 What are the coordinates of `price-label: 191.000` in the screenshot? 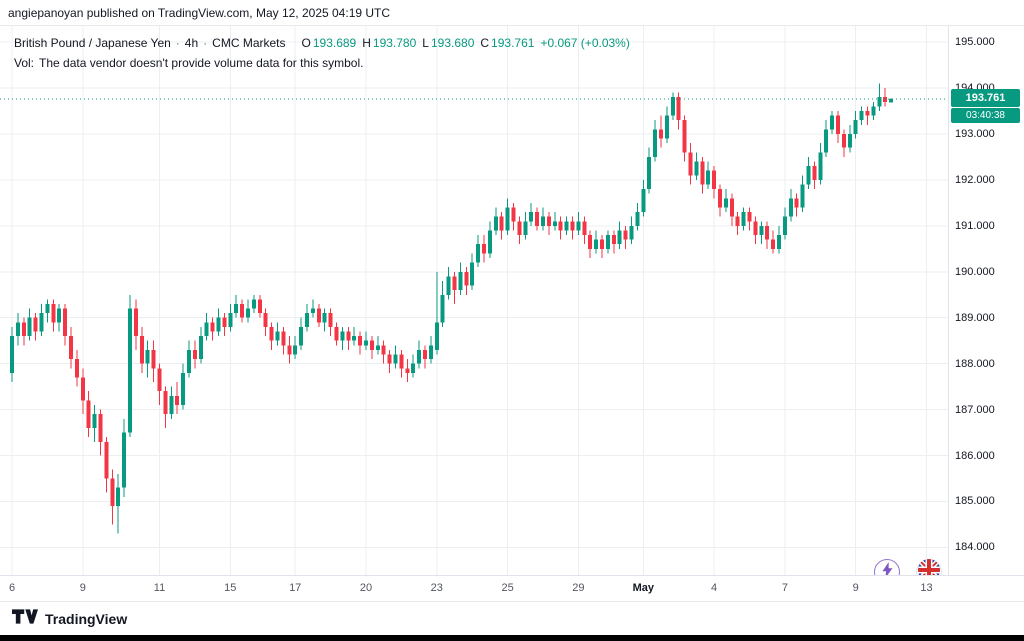 It's located at (975, 225).